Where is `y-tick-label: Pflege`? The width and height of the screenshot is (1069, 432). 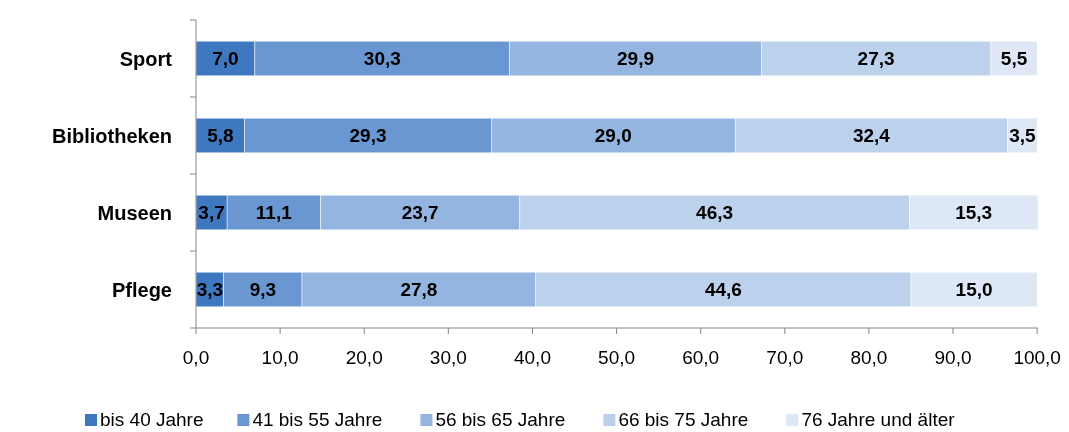
y-tick-label: Pflege is located at coordinates (141, 289).